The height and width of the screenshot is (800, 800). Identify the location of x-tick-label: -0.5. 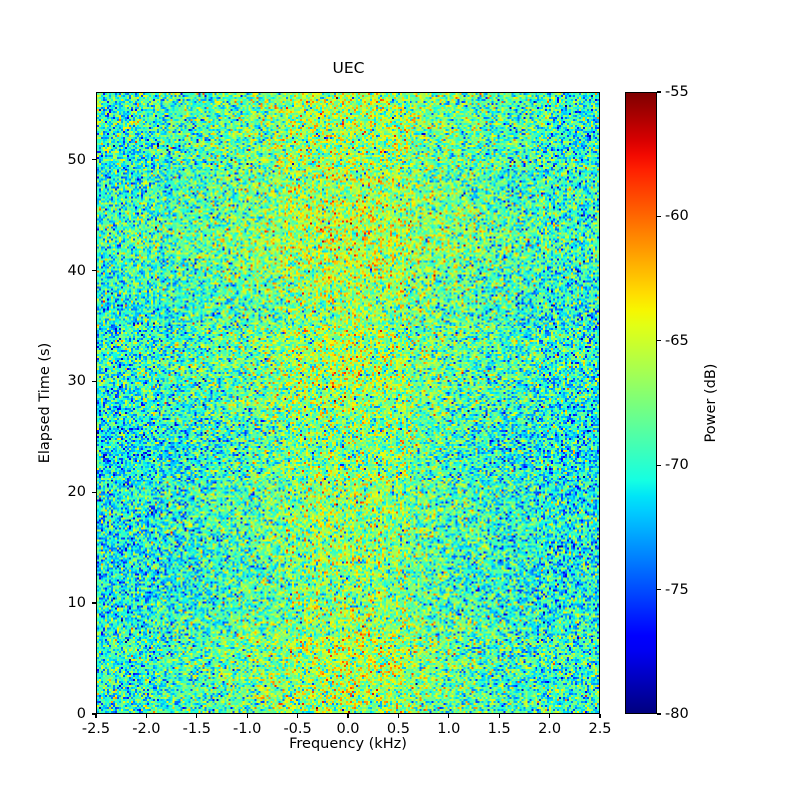
(297, 729).